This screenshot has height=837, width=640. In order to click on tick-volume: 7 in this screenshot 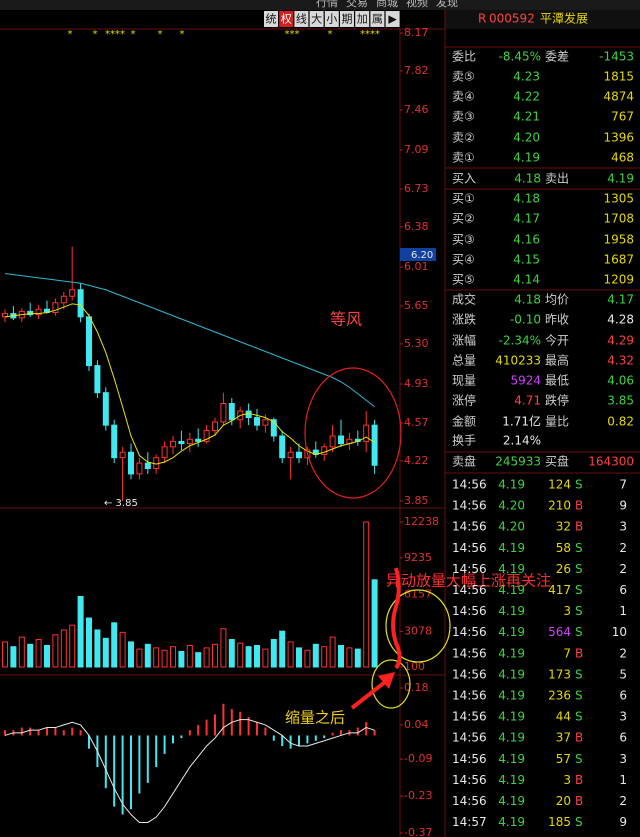, I will do `click(567, 653)`.